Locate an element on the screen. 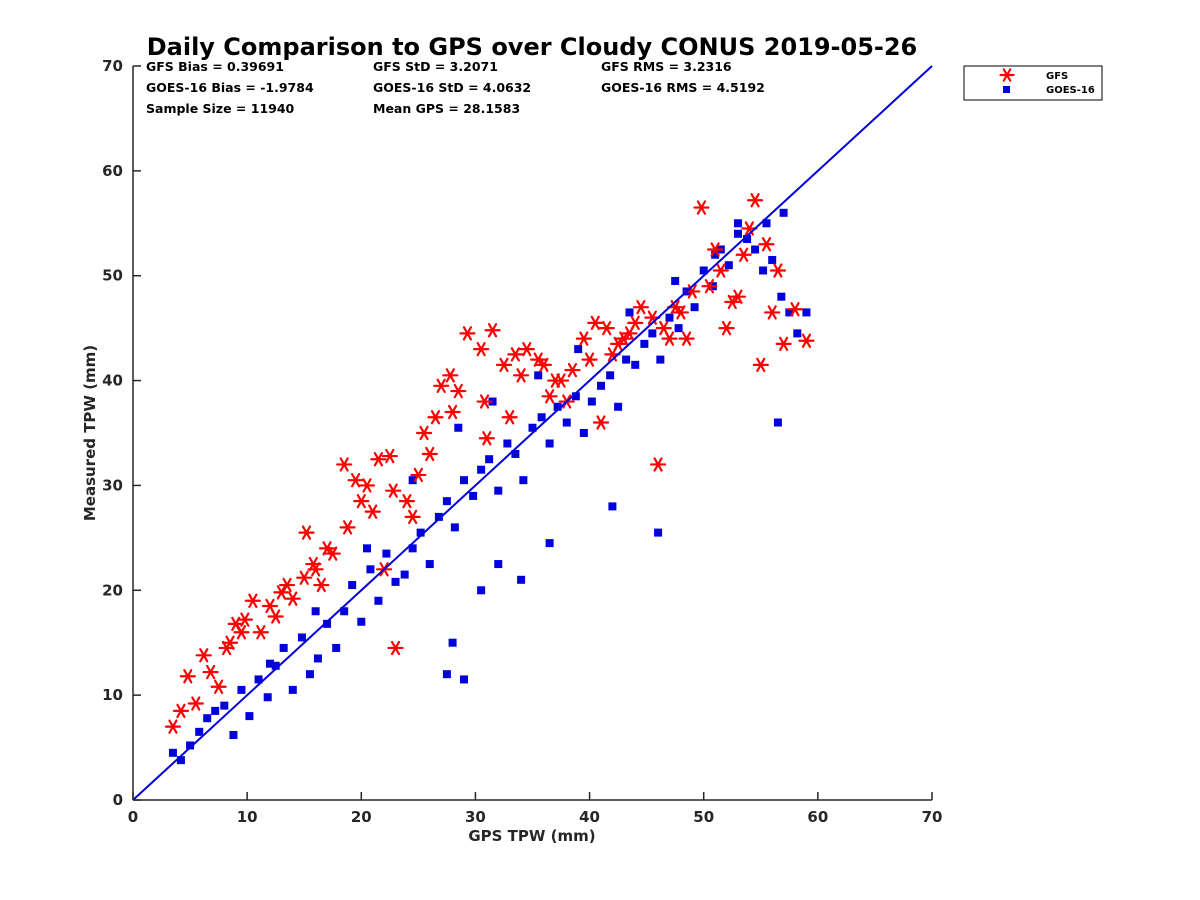  x-tick-label: 50 is located at coordinates (703, 817).